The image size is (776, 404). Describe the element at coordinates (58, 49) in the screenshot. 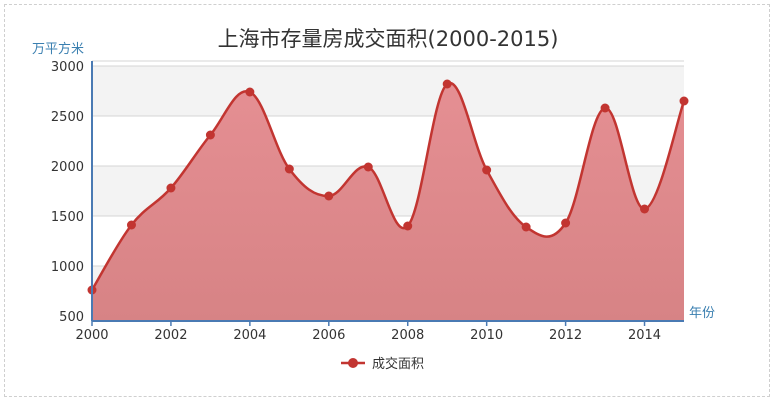

I see `y-axis-label: 万平方米` at that location.